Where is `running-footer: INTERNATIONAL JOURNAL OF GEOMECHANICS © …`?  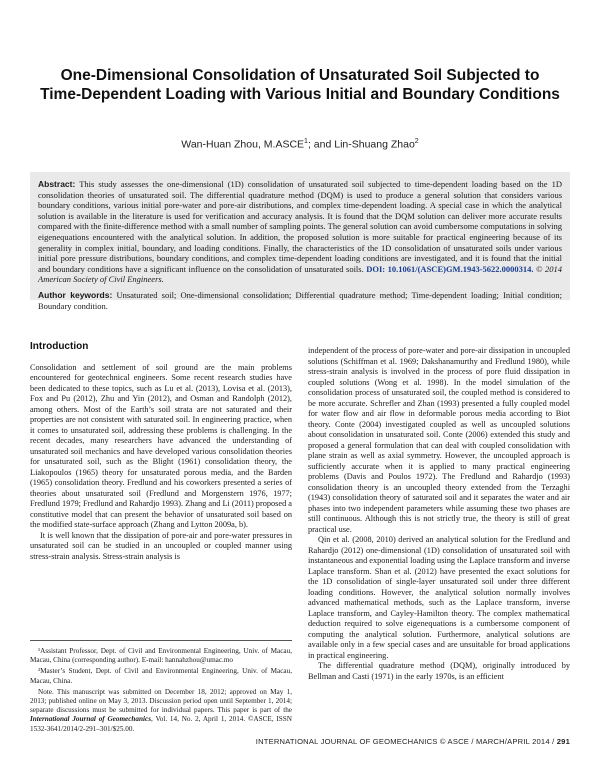
running-footer: INTERNATIONAL JOURNAL OF GEOMECHANICS © … is located at coordinates (300, 741).